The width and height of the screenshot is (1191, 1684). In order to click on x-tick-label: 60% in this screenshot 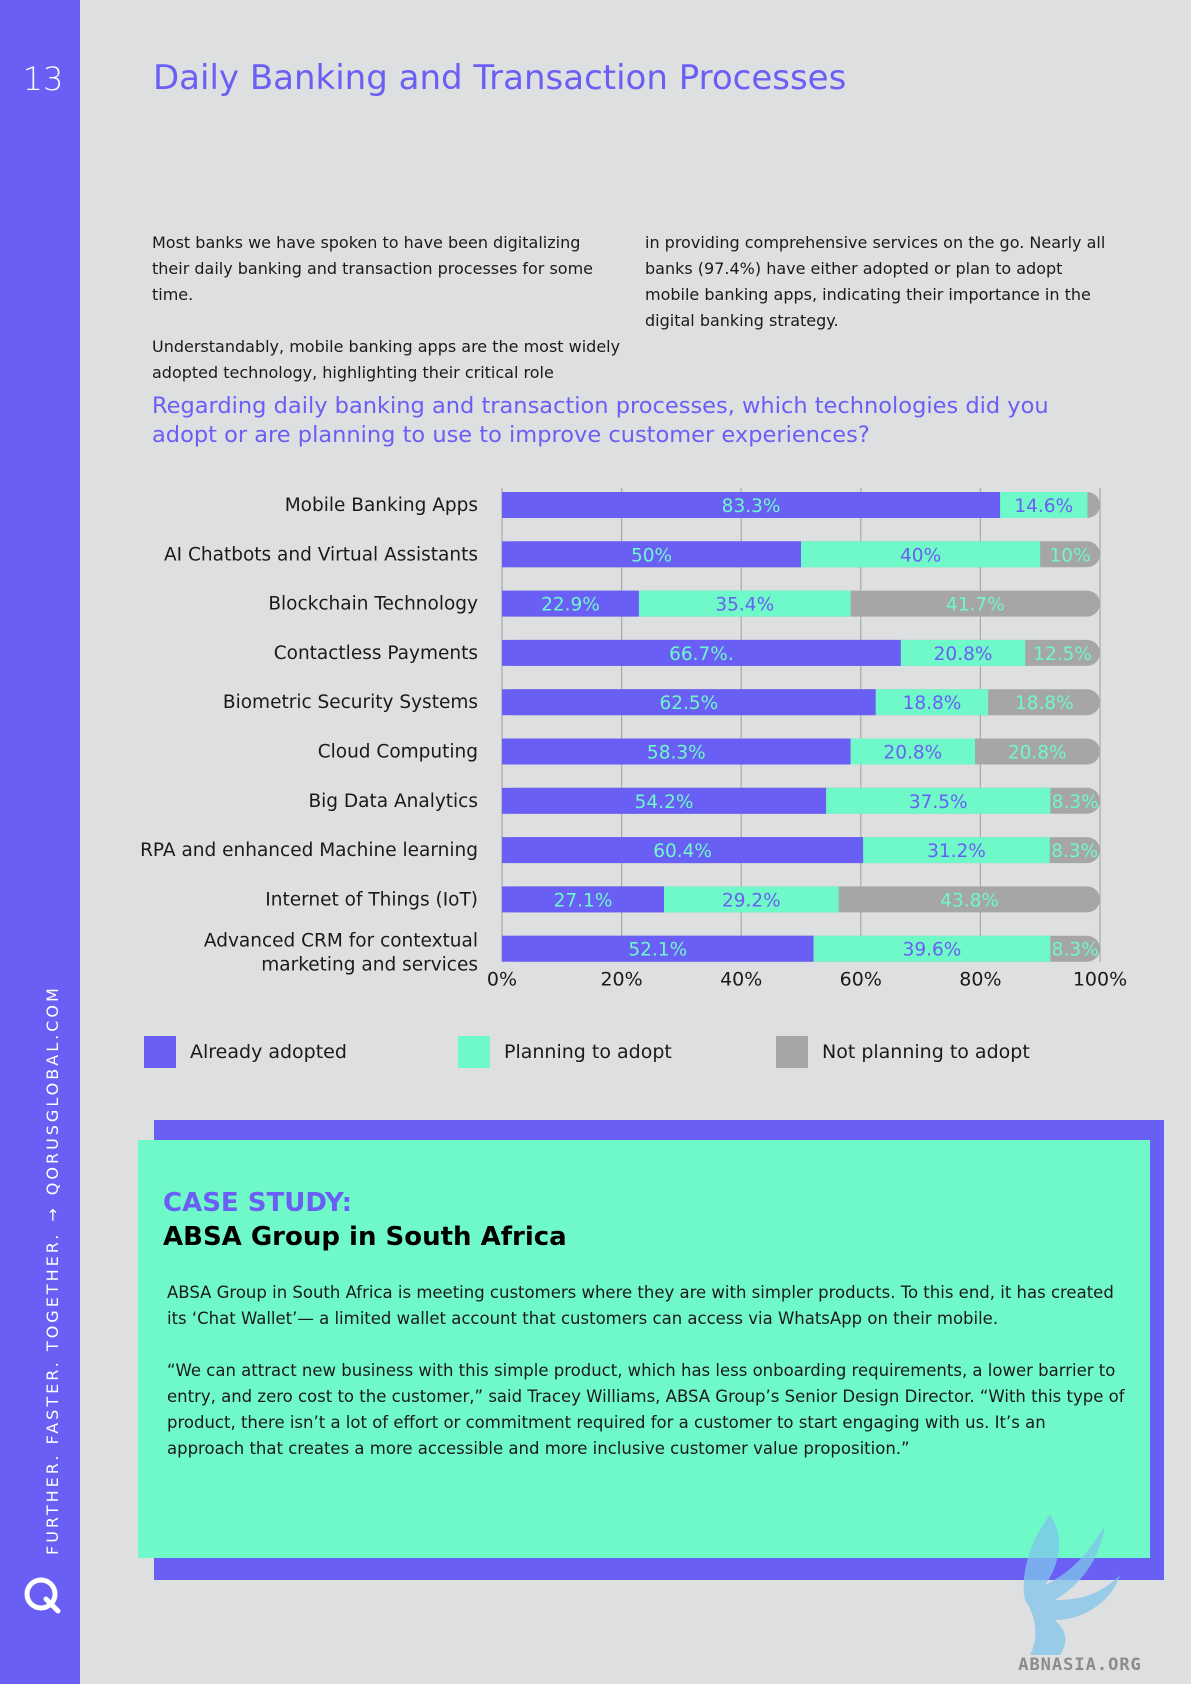, I will do `click(861, 980)`.